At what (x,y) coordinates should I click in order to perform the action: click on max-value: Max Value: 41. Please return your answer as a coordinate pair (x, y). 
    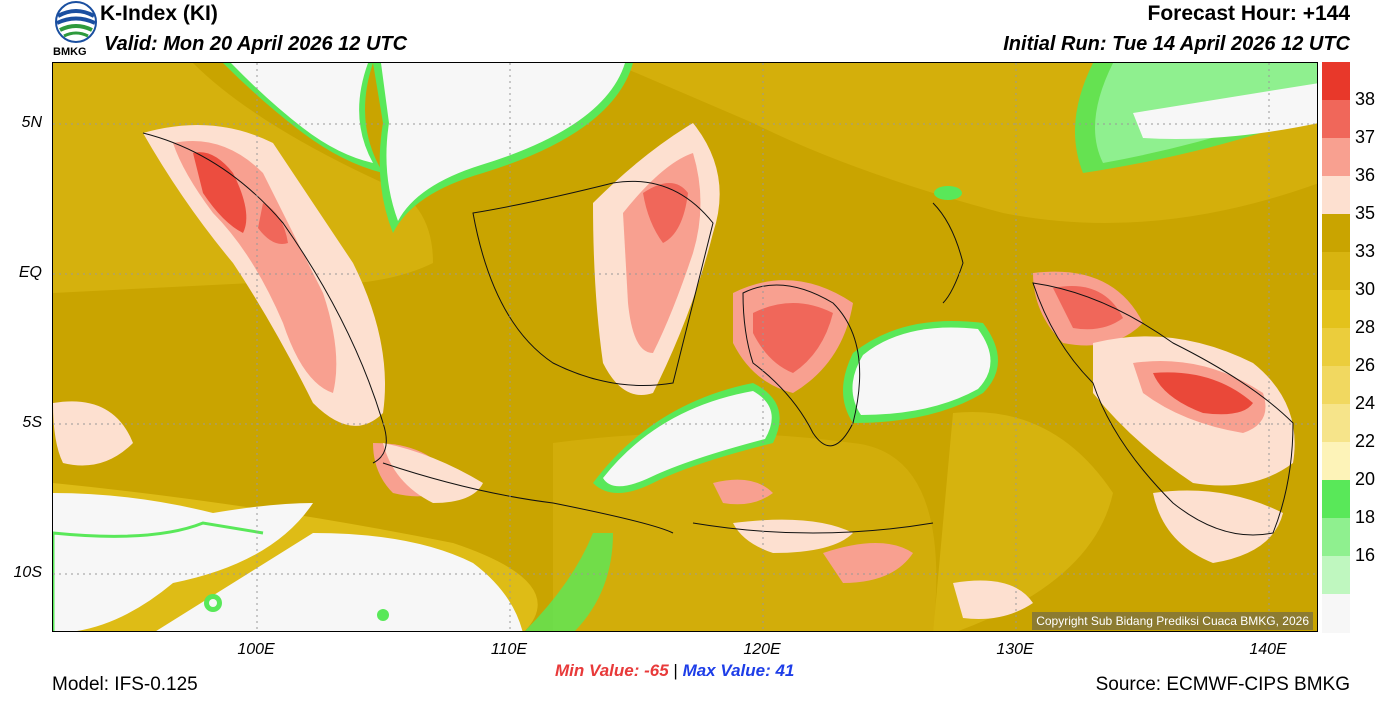
    Looking at the image, I should click on (738, 670).